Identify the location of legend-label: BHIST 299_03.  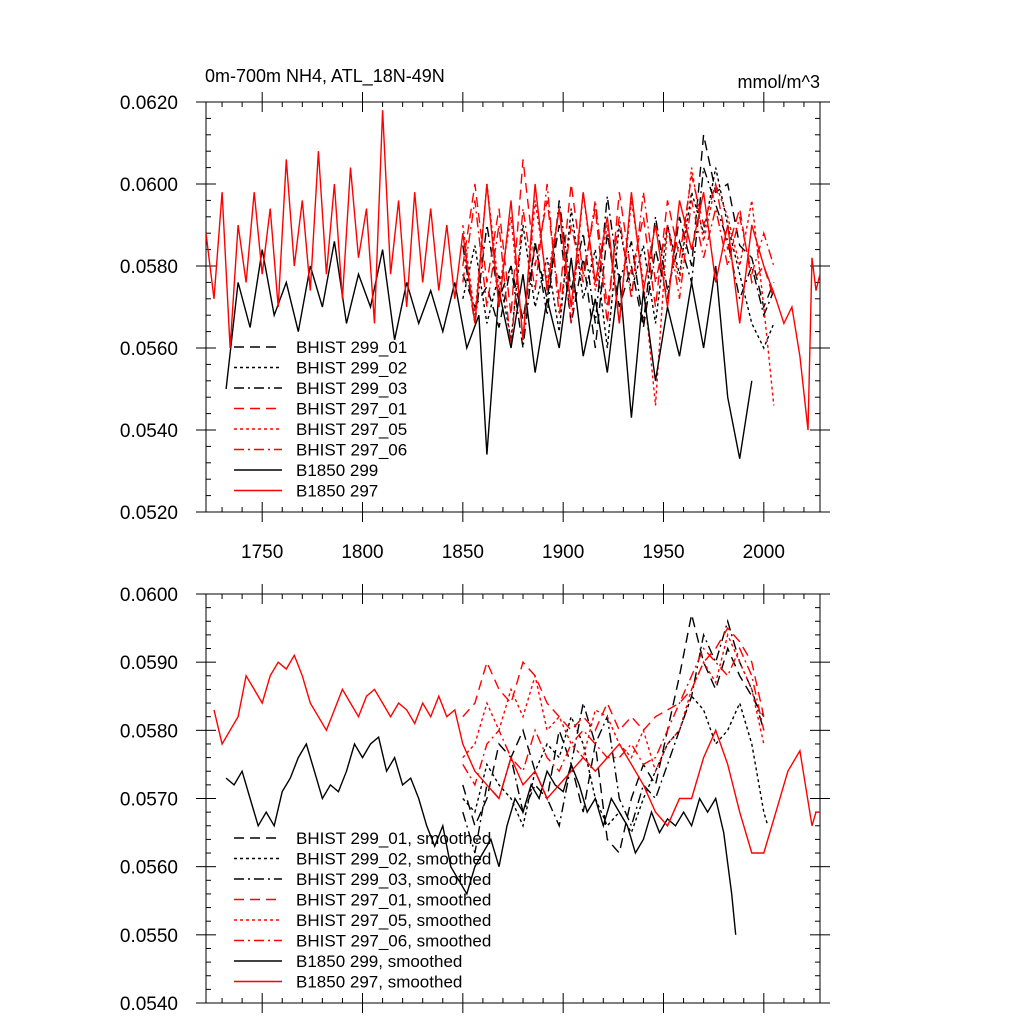
(351, 388).